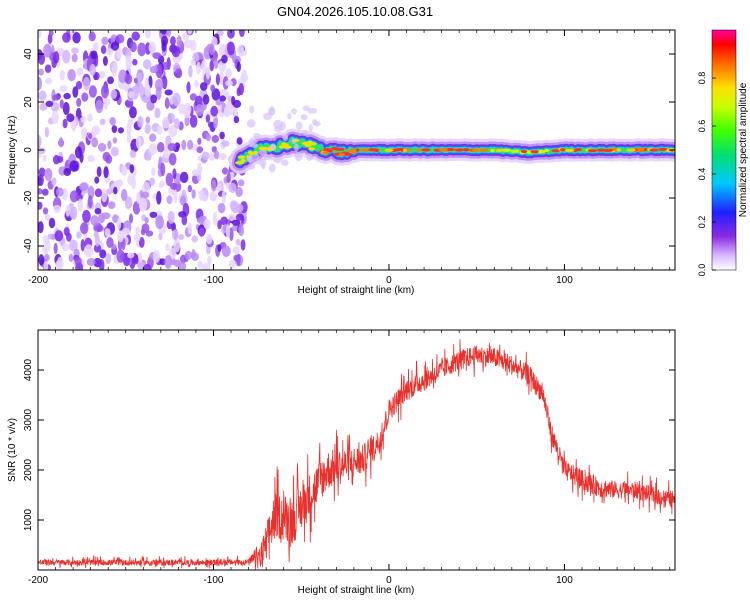  Describe the element at coordinates (356, 590) in the screenshot. I see `snr-x-label: Height of straight line (km)` at that location.